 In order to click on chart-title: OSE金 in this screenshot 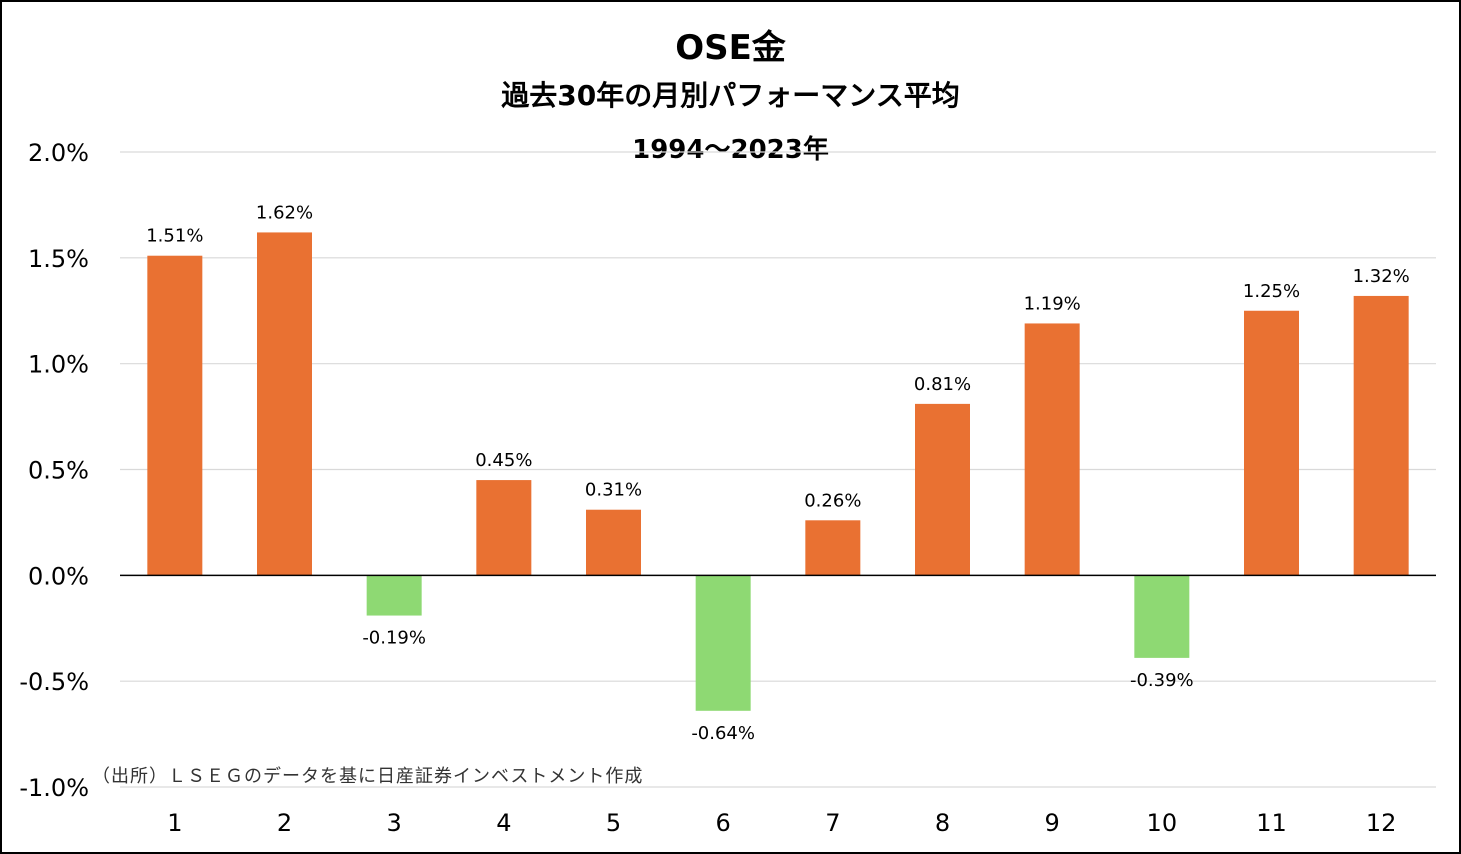, I will do `click(730, 48)`.